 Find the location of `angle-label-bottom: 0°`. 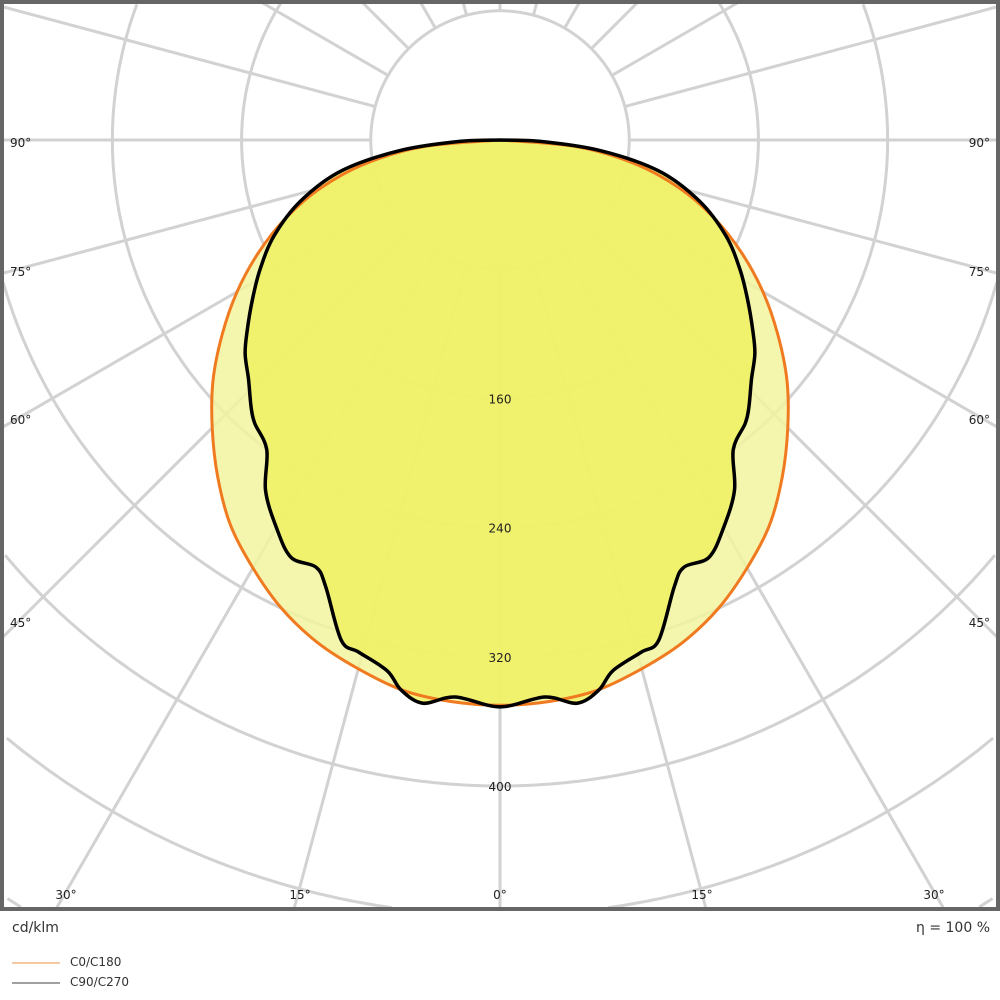

angle-label-bottom: 0° is located at coordinates (500, 895).